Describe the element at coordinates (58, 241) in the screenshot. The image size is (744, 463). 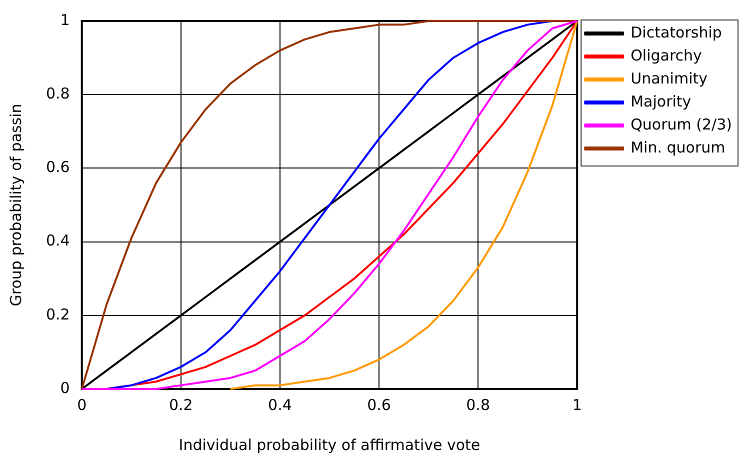
I see `y-tick-label: 0.4` at that location.